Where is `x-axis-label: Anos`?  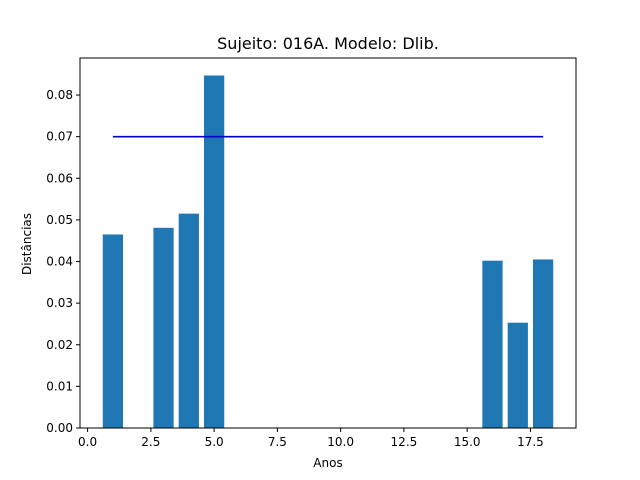
x-axis-label: Anos is located at coordinates (327, 463).